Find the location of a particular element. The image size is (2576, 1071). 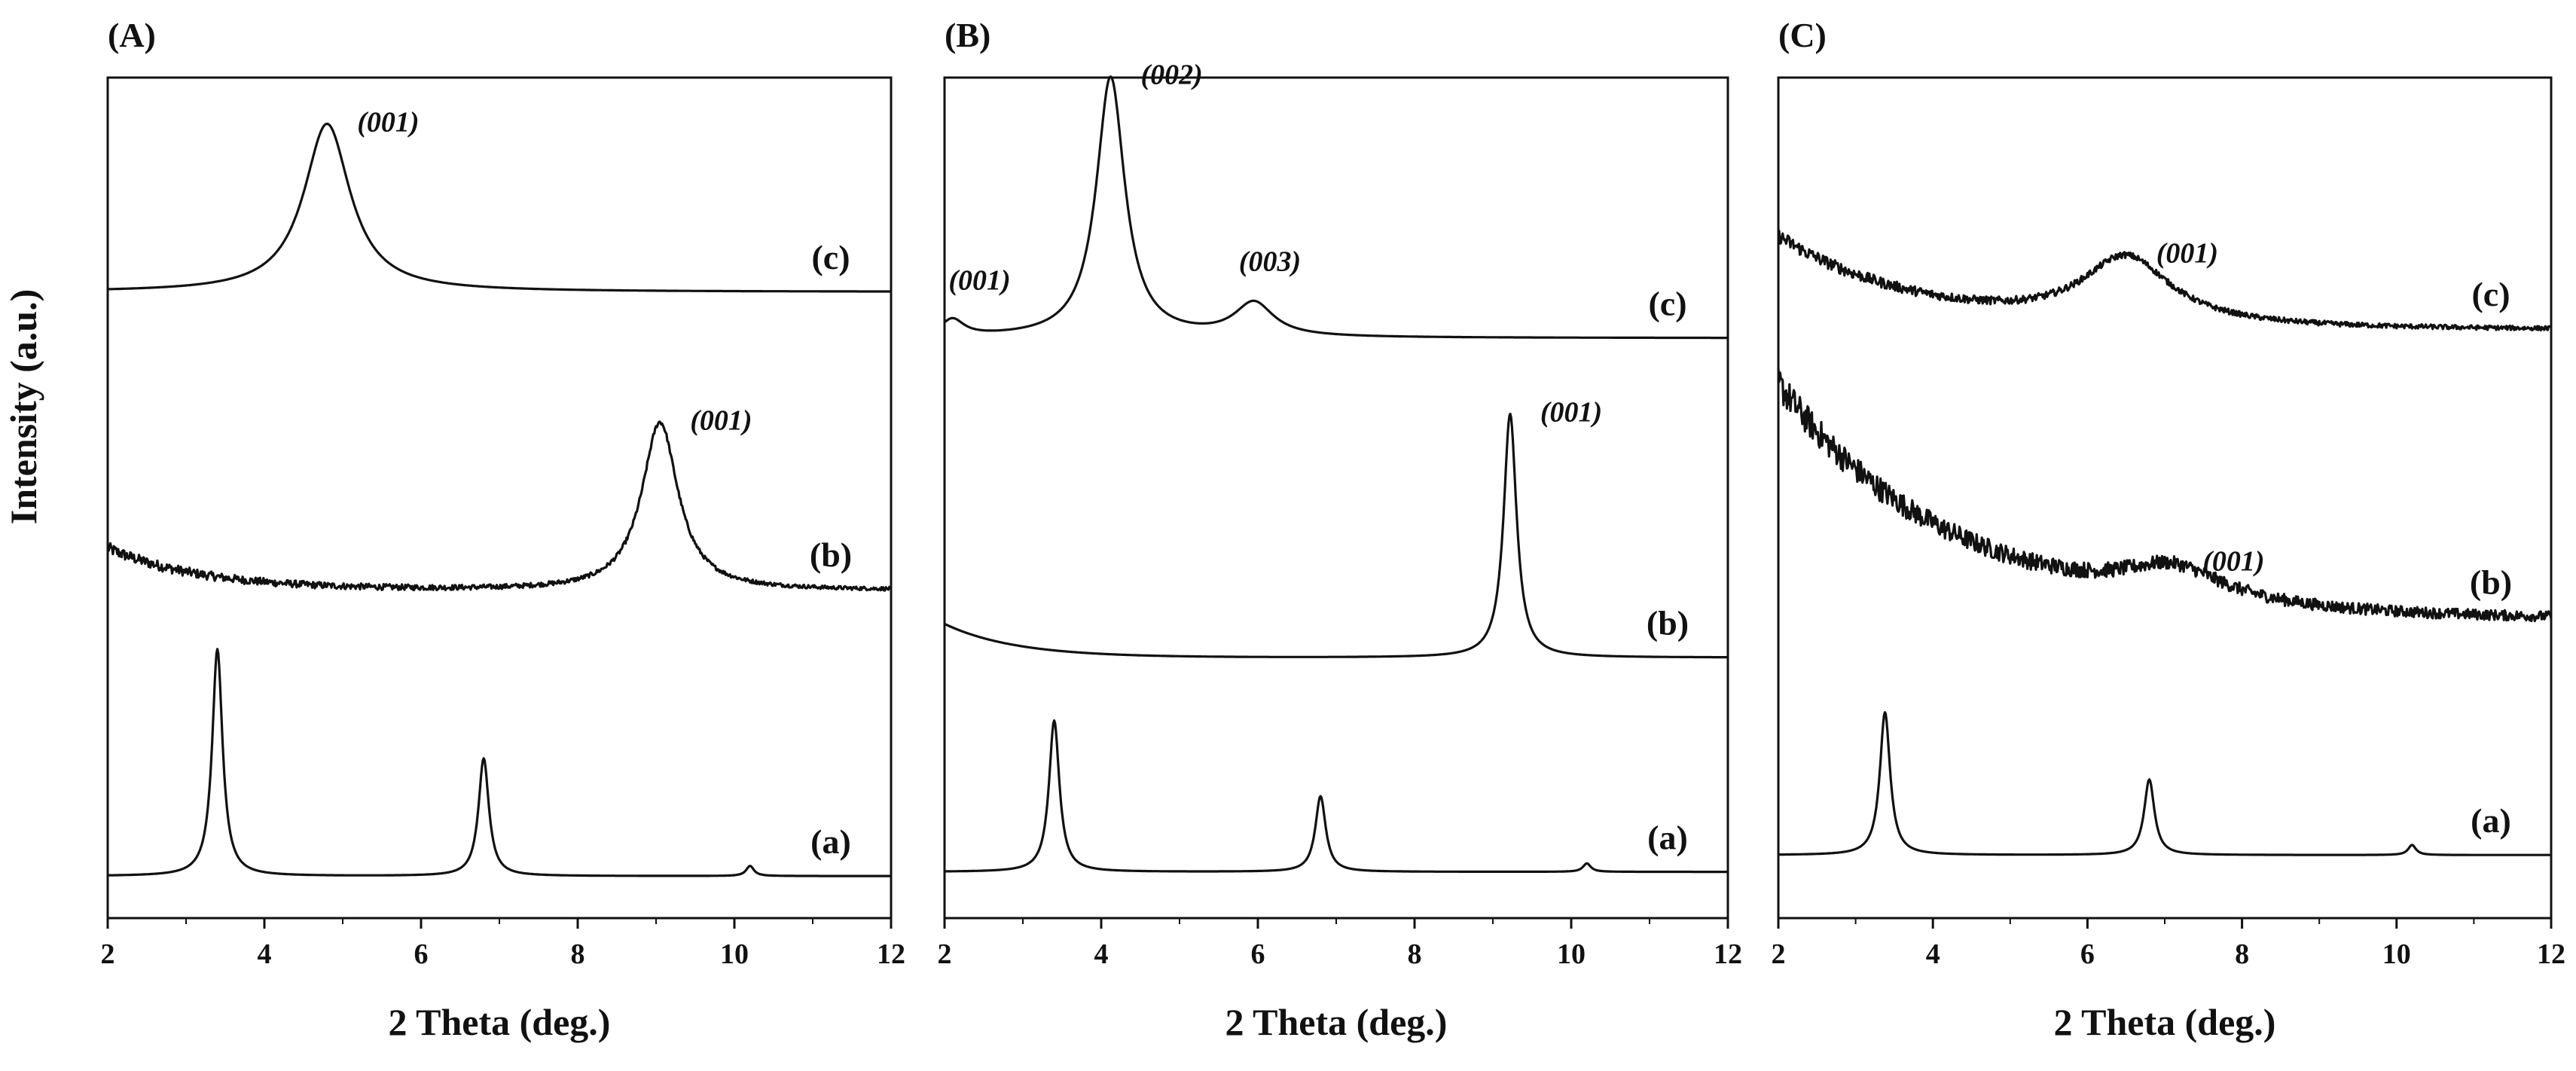

y-axis-label-svg: Intensity (a.u.) is located at coordinates (23, 407).